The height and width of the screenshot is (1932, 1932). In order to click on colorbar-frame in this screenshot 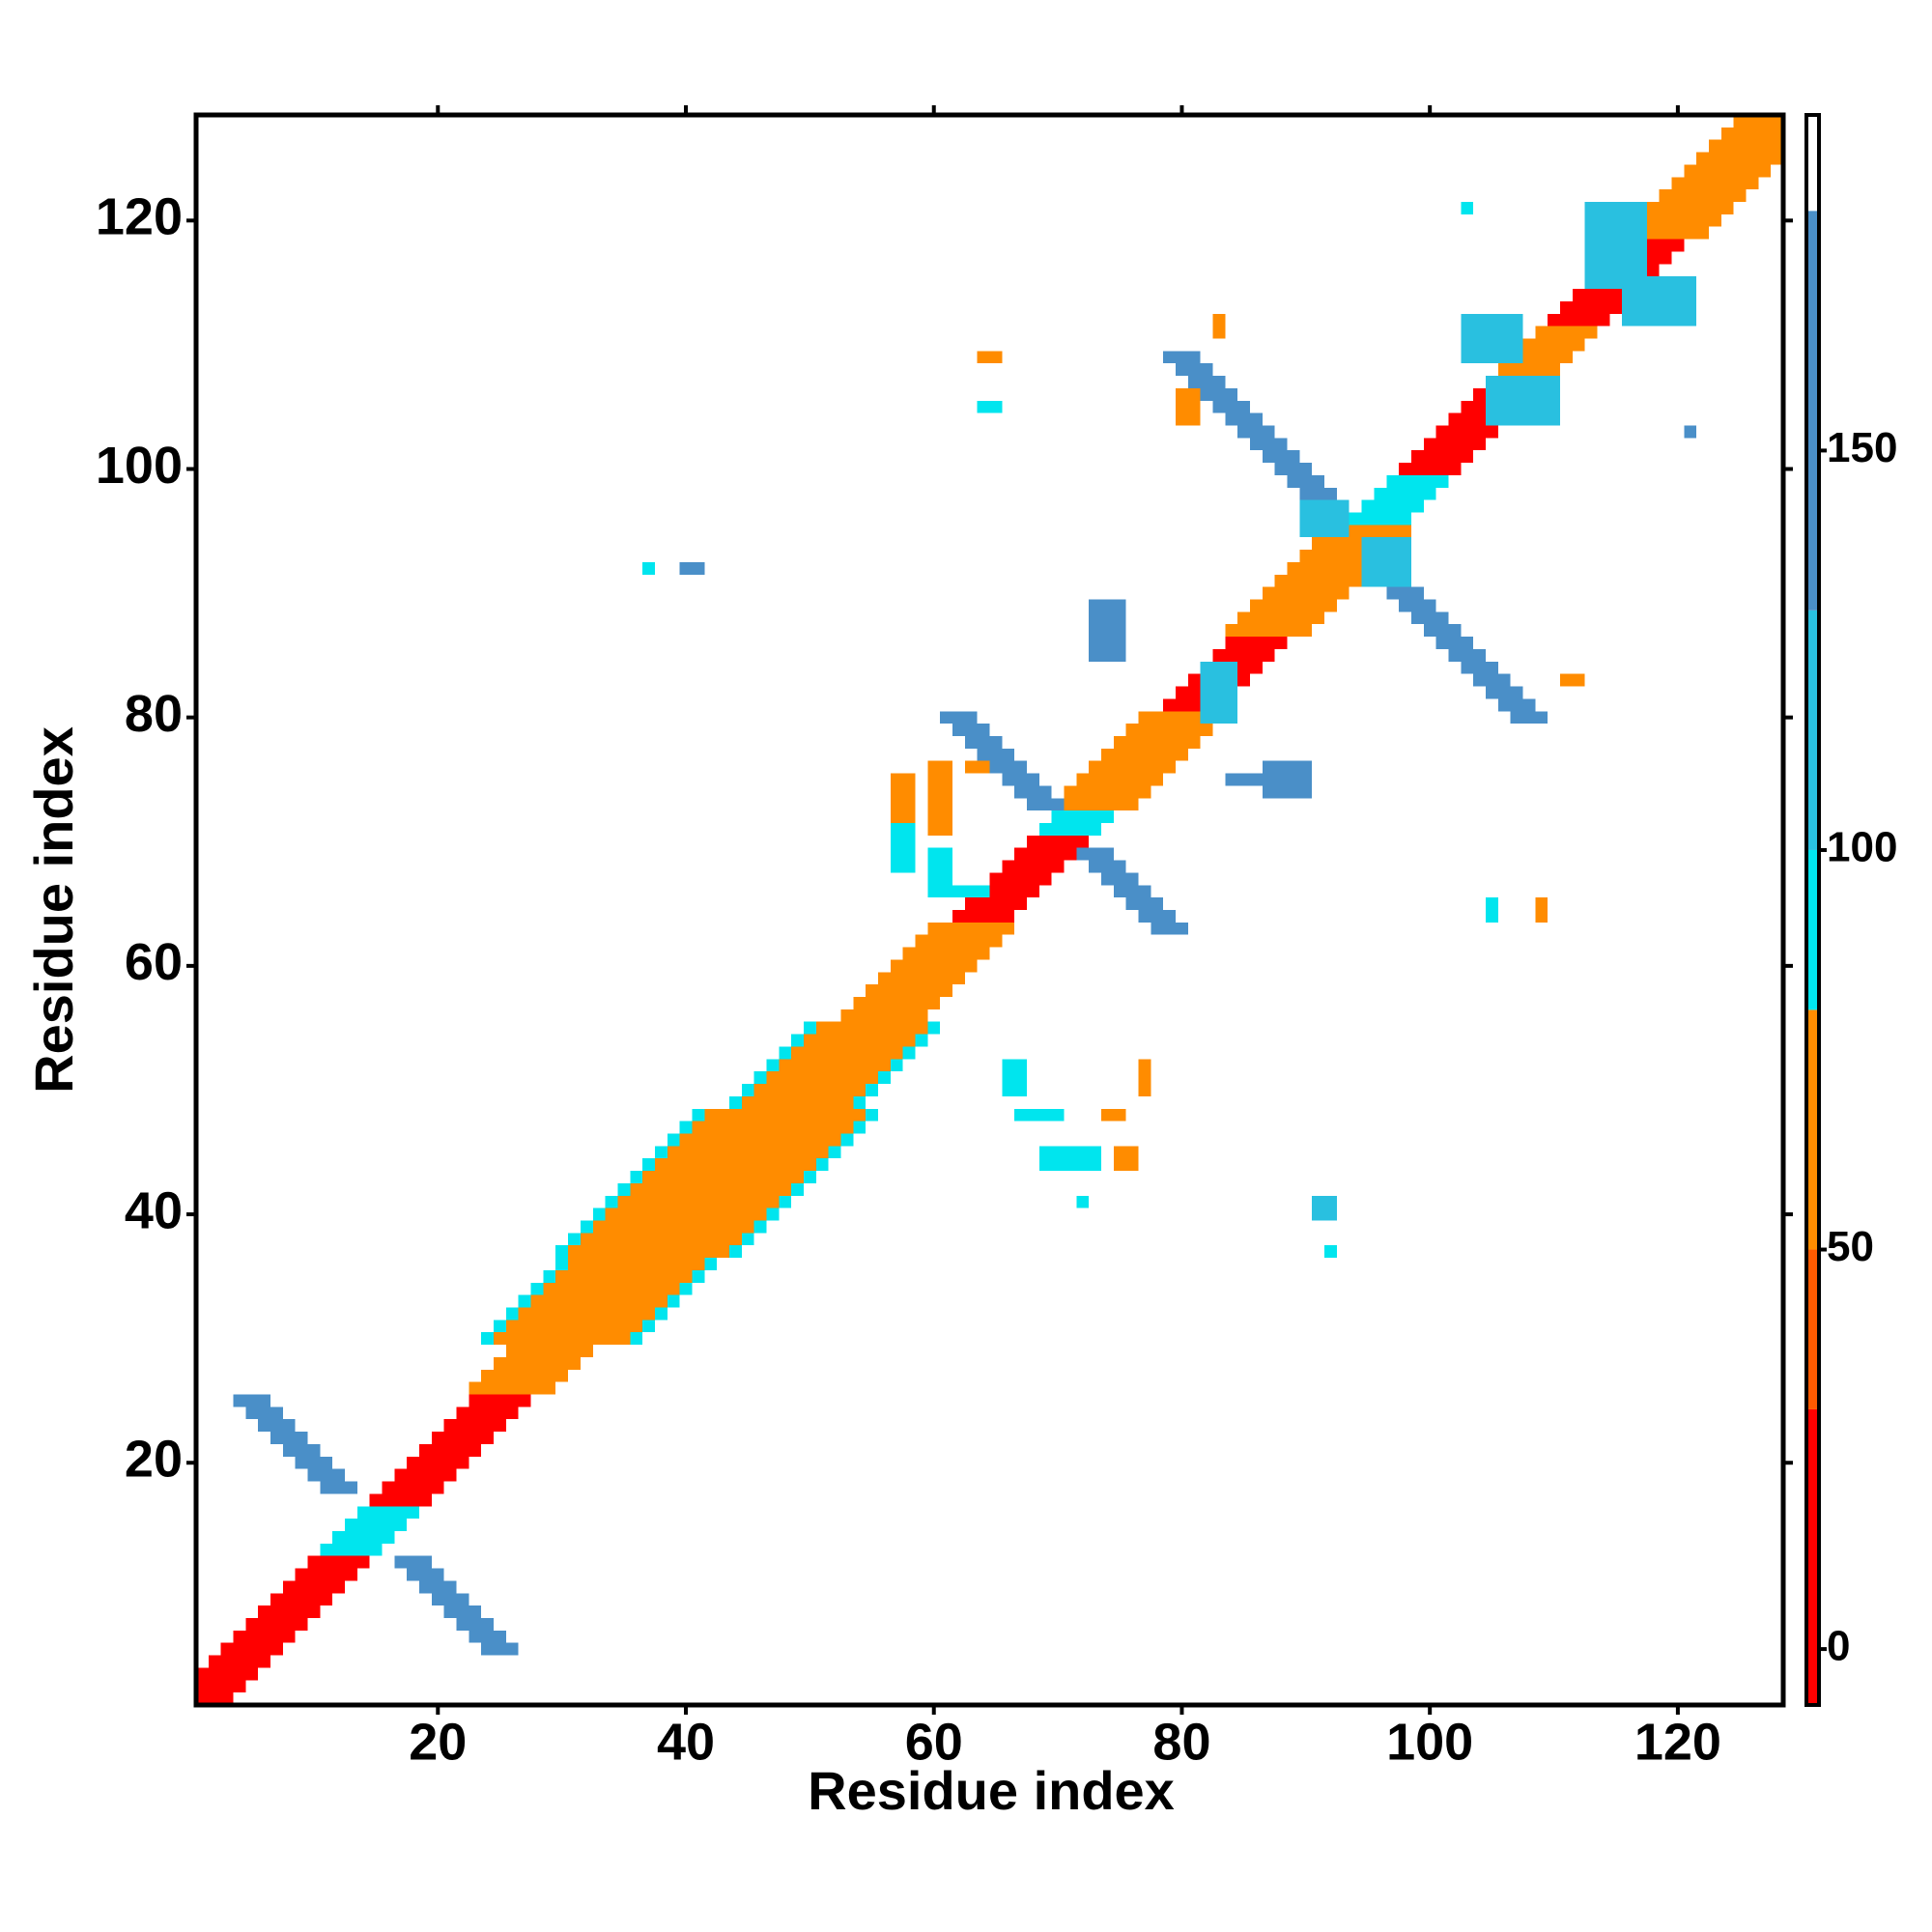, I will do `click(1812, 910)`.